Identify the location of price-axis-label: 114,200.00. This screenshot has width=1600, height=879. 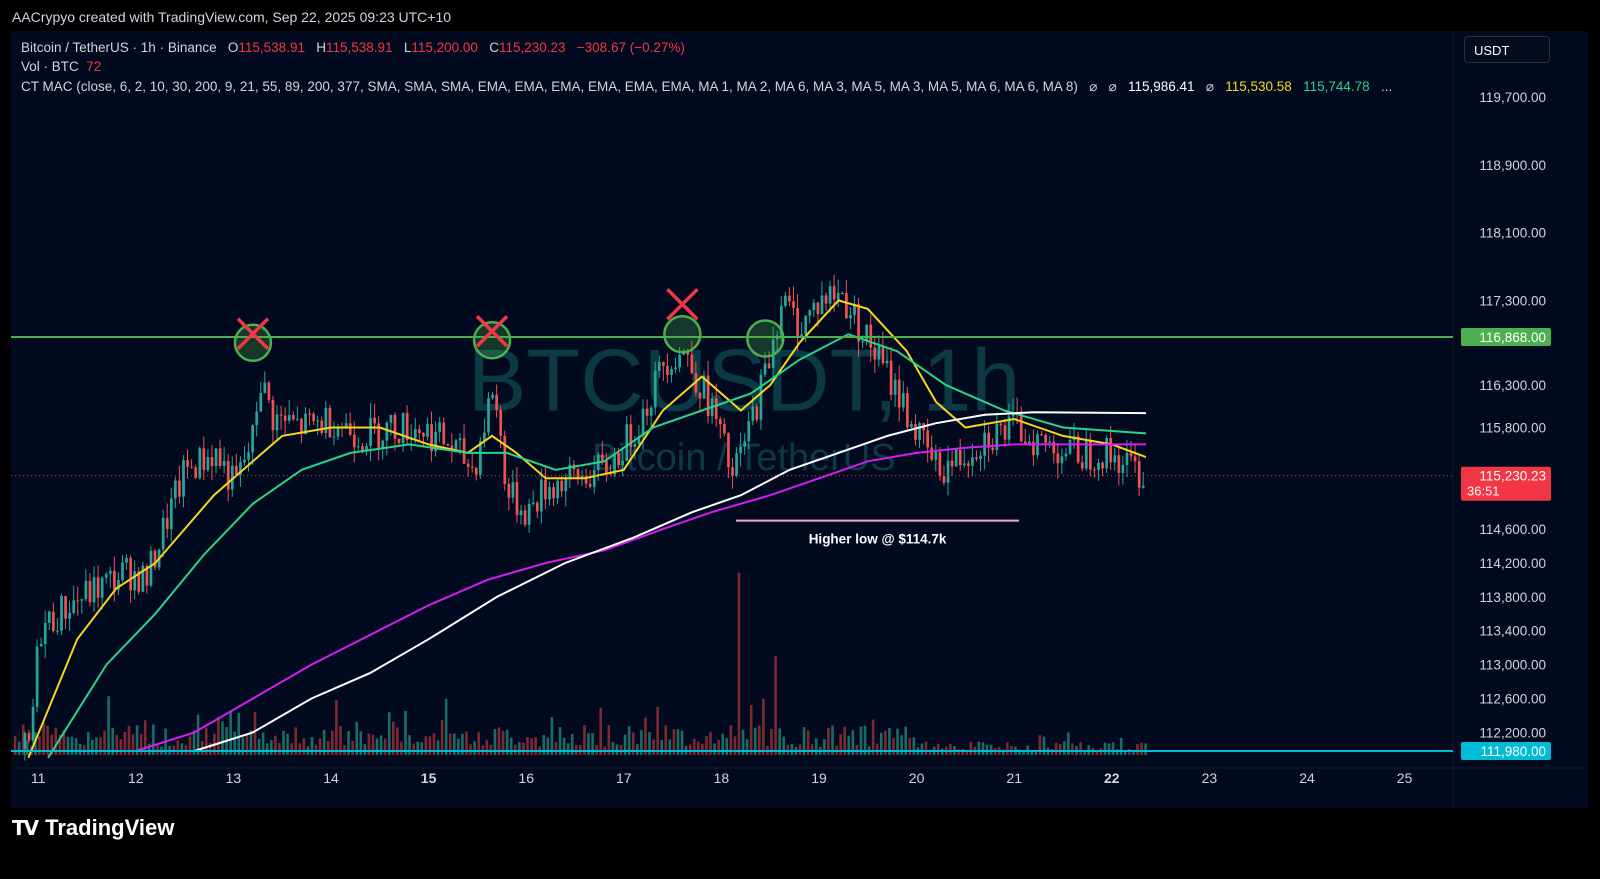
(1512, 563).